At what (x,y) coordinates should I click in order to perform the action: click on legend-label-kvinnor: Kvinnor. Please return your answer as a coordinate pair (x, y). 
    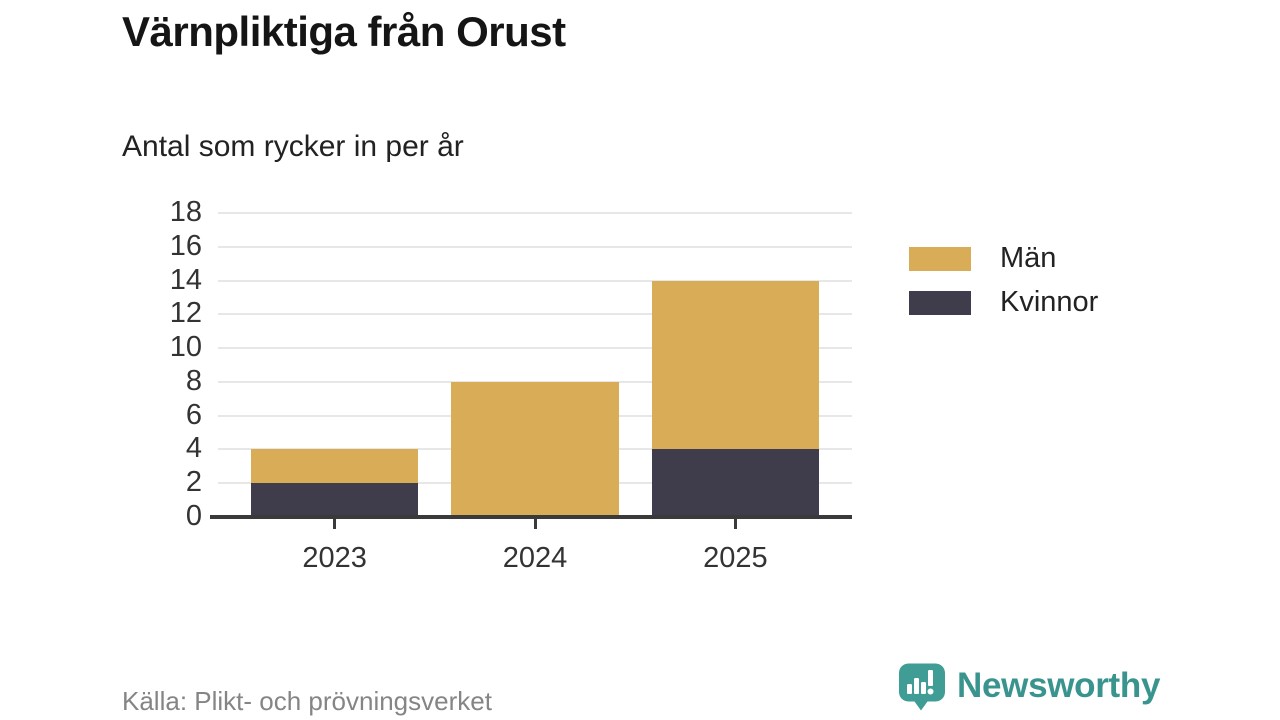
    Looking at the image, I should click on (1049, 302).